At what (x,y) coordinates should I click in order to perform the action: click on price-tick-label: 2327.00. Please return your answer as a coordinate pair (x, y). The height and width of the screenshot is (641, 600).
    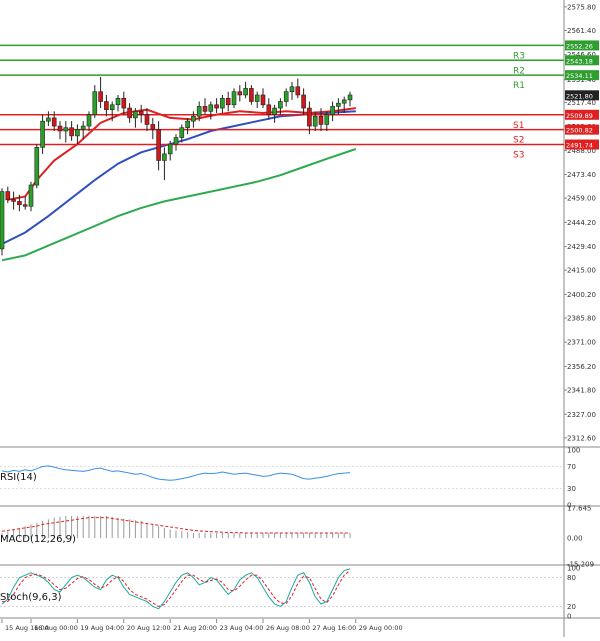
    Looking at the image, I should click on (581, 415).